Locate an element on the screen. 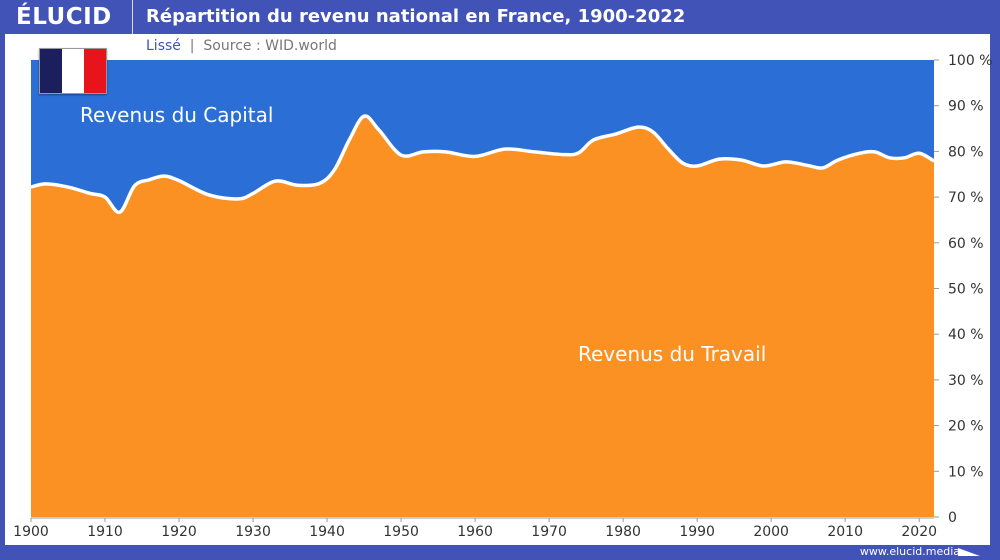 This screenshot has width=1000, height=560. x-tick-label: 2000 is located at coordinates (771, 532).